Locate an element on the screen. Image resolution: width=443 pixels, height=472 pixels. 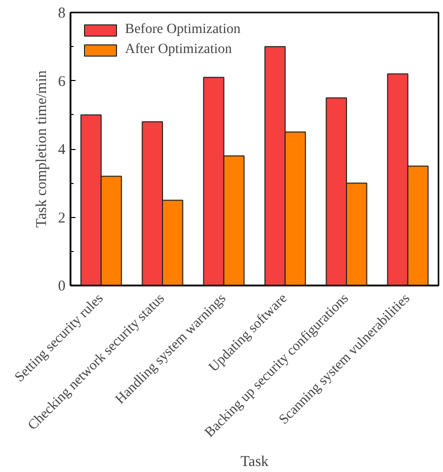
y-tick-label: 6 is located at coordinates (62, 82).